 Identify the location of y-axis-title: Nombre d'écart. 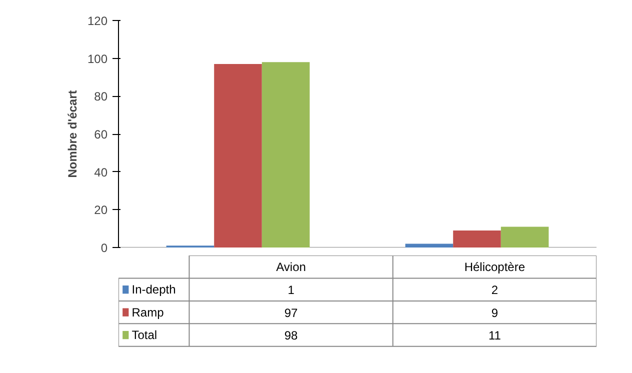
(72, 134).